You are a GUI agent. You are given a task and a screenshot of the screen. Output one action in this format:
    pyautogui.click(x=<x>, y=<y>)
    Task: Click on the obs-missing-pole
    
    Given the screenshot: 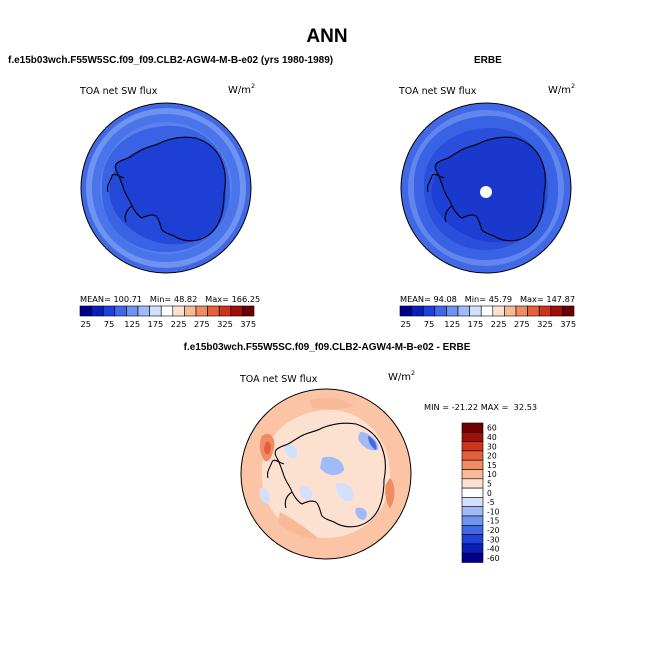 What is the action you would take?
    pyautogui.click(x=486, y=192)
    